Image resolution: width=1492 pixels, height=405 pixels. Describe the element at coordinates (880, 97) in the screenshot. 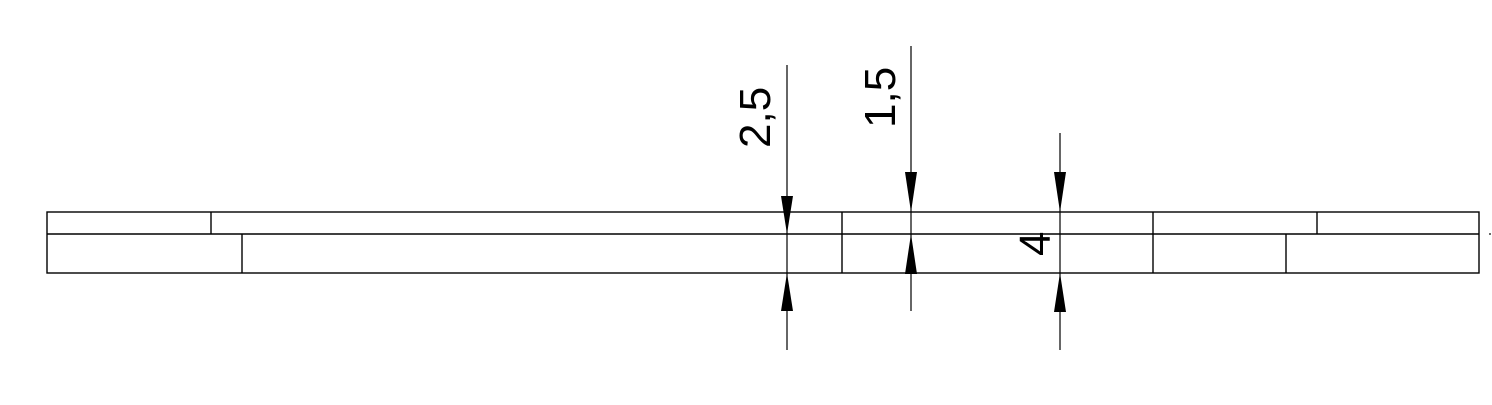

I see `dimension-label: 1,5` at that location.